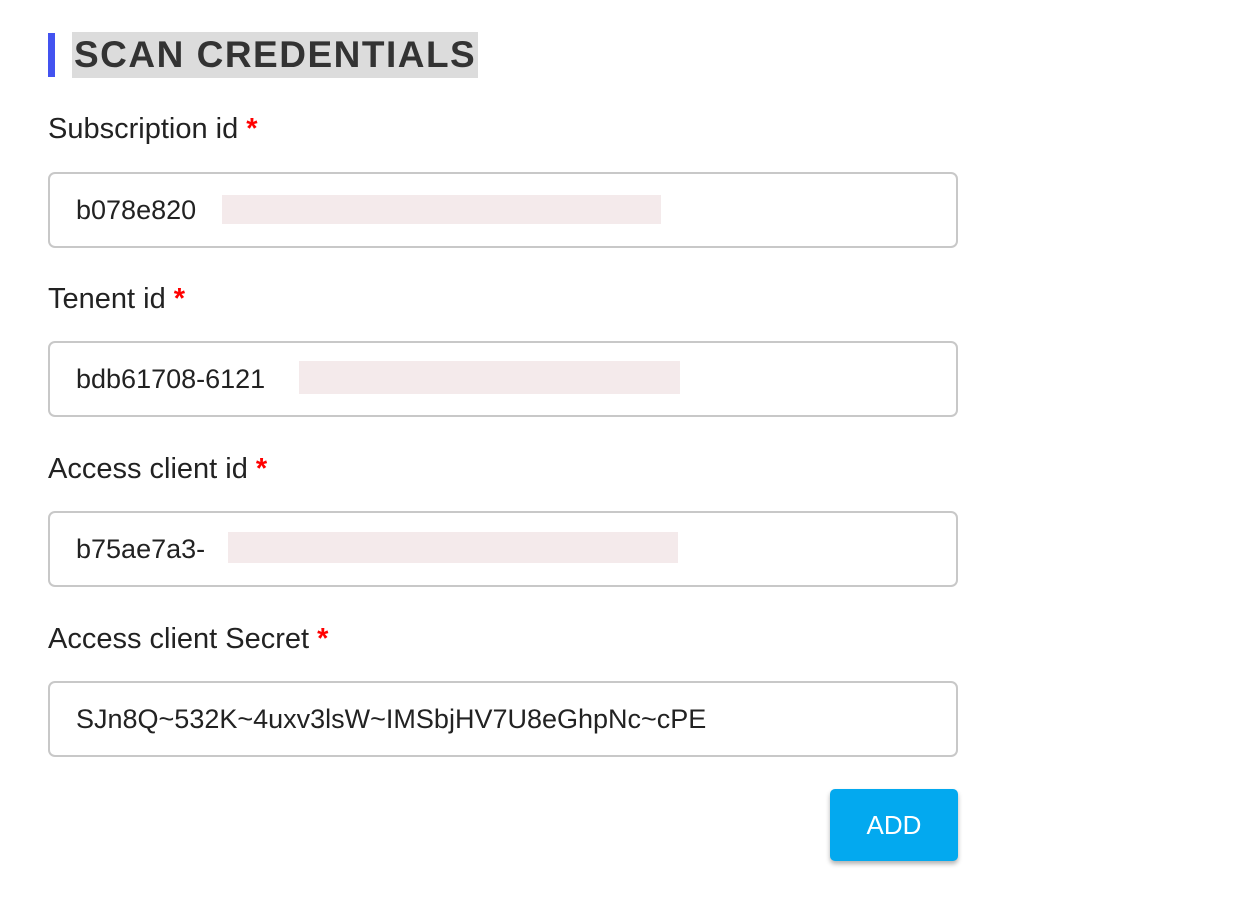 This screenshot has height=907, width=1244. I want to click on label-text: Tenent id, so click(107, 299).